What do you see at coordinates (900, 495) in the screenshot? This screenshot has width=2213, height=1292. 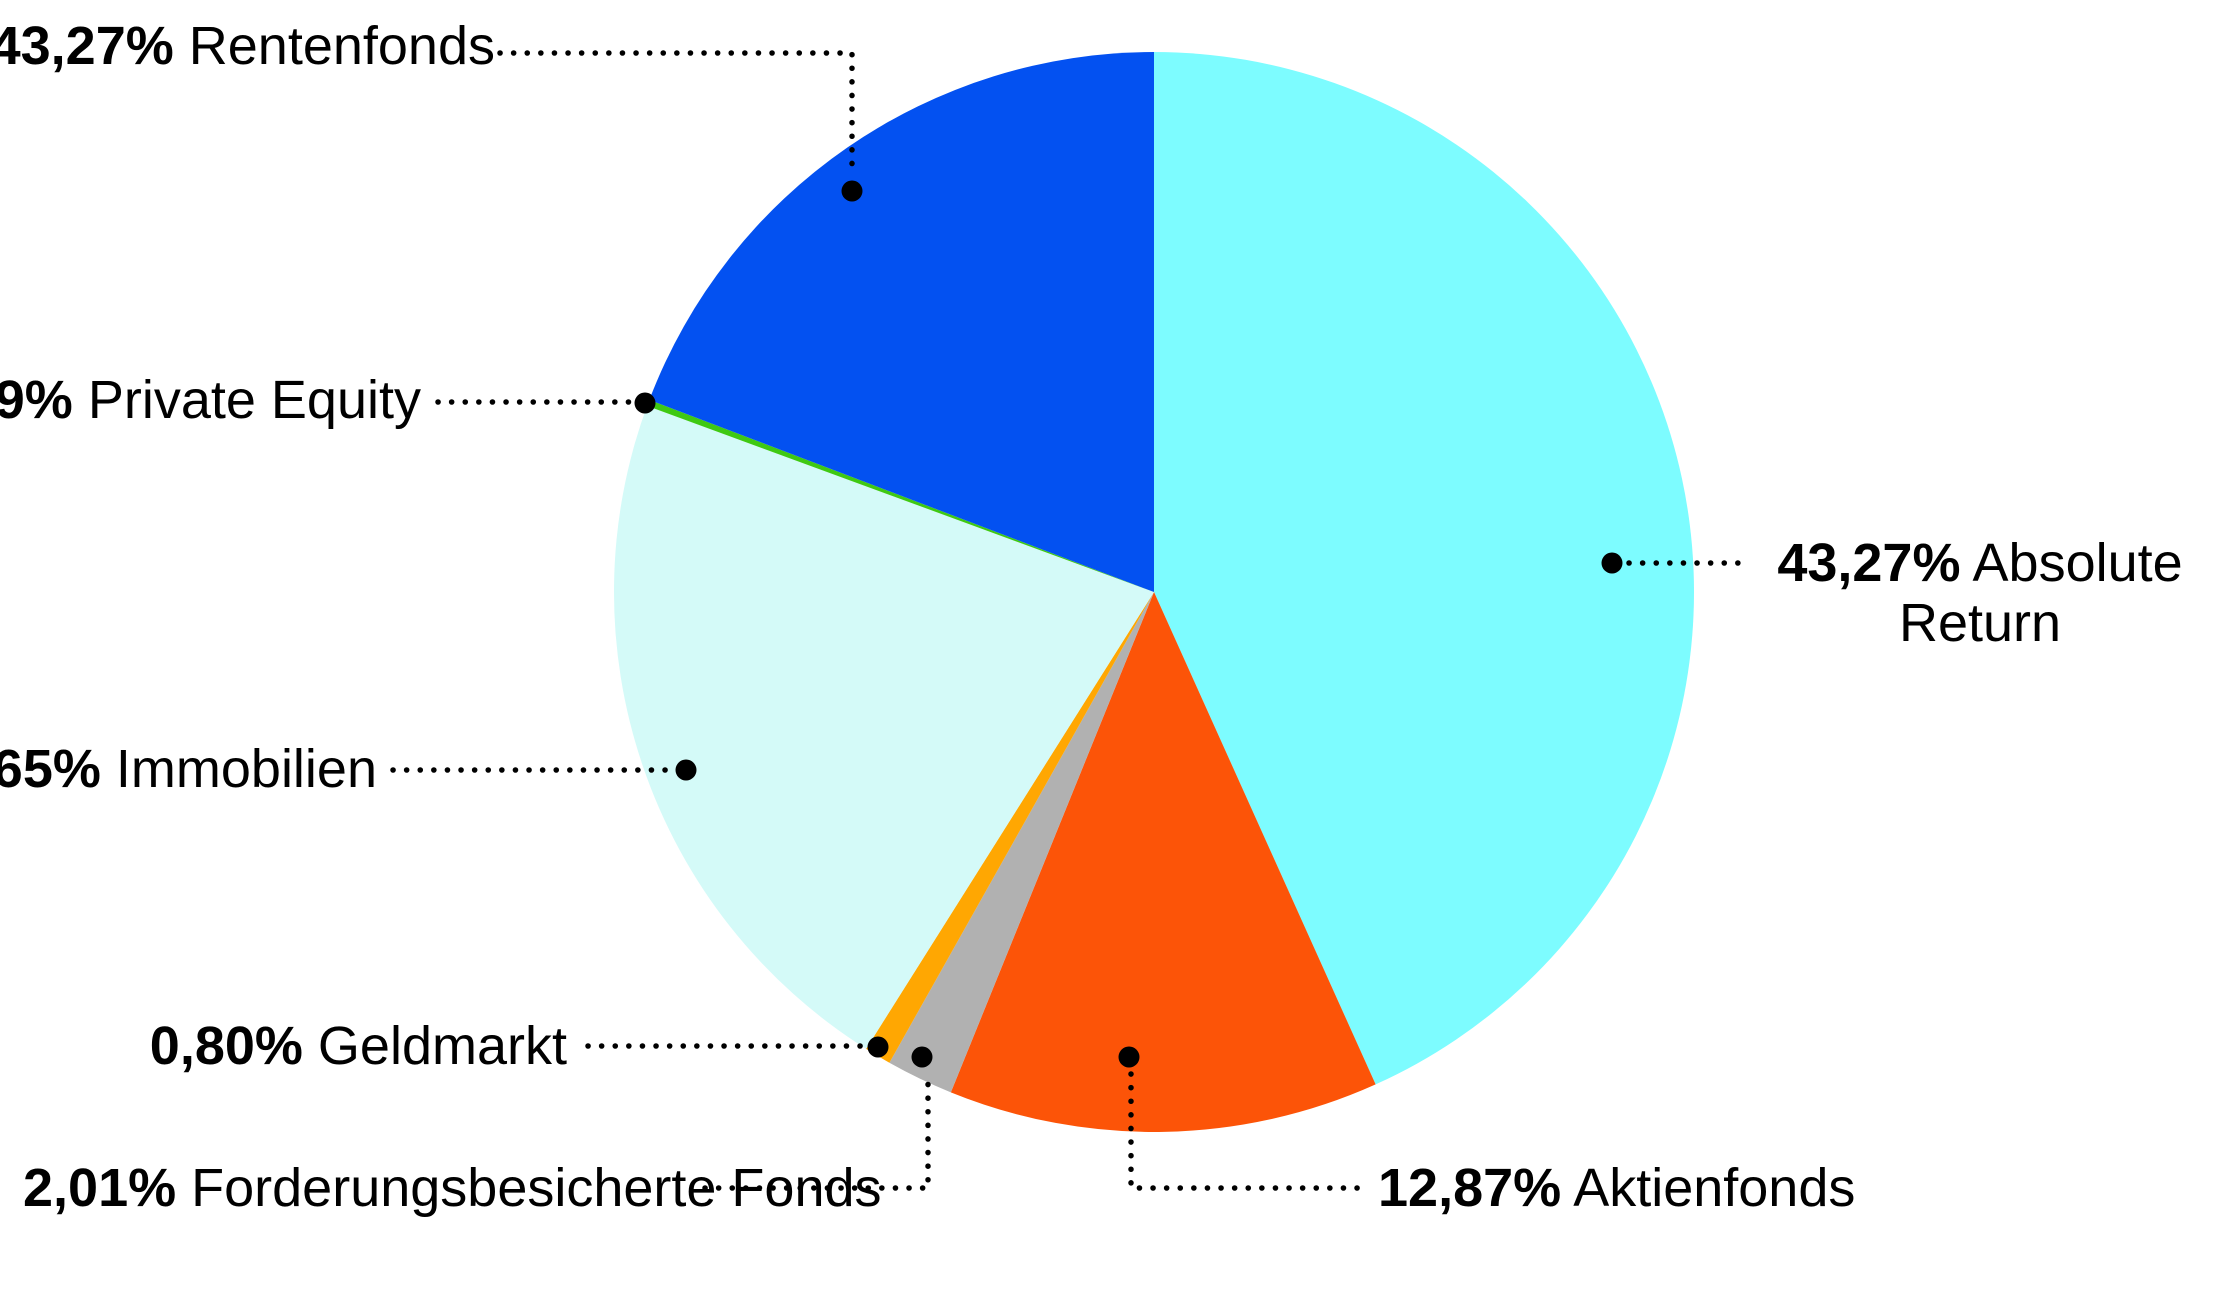 I see `pie-slice-private-equity` at bounding box center [900, 495].